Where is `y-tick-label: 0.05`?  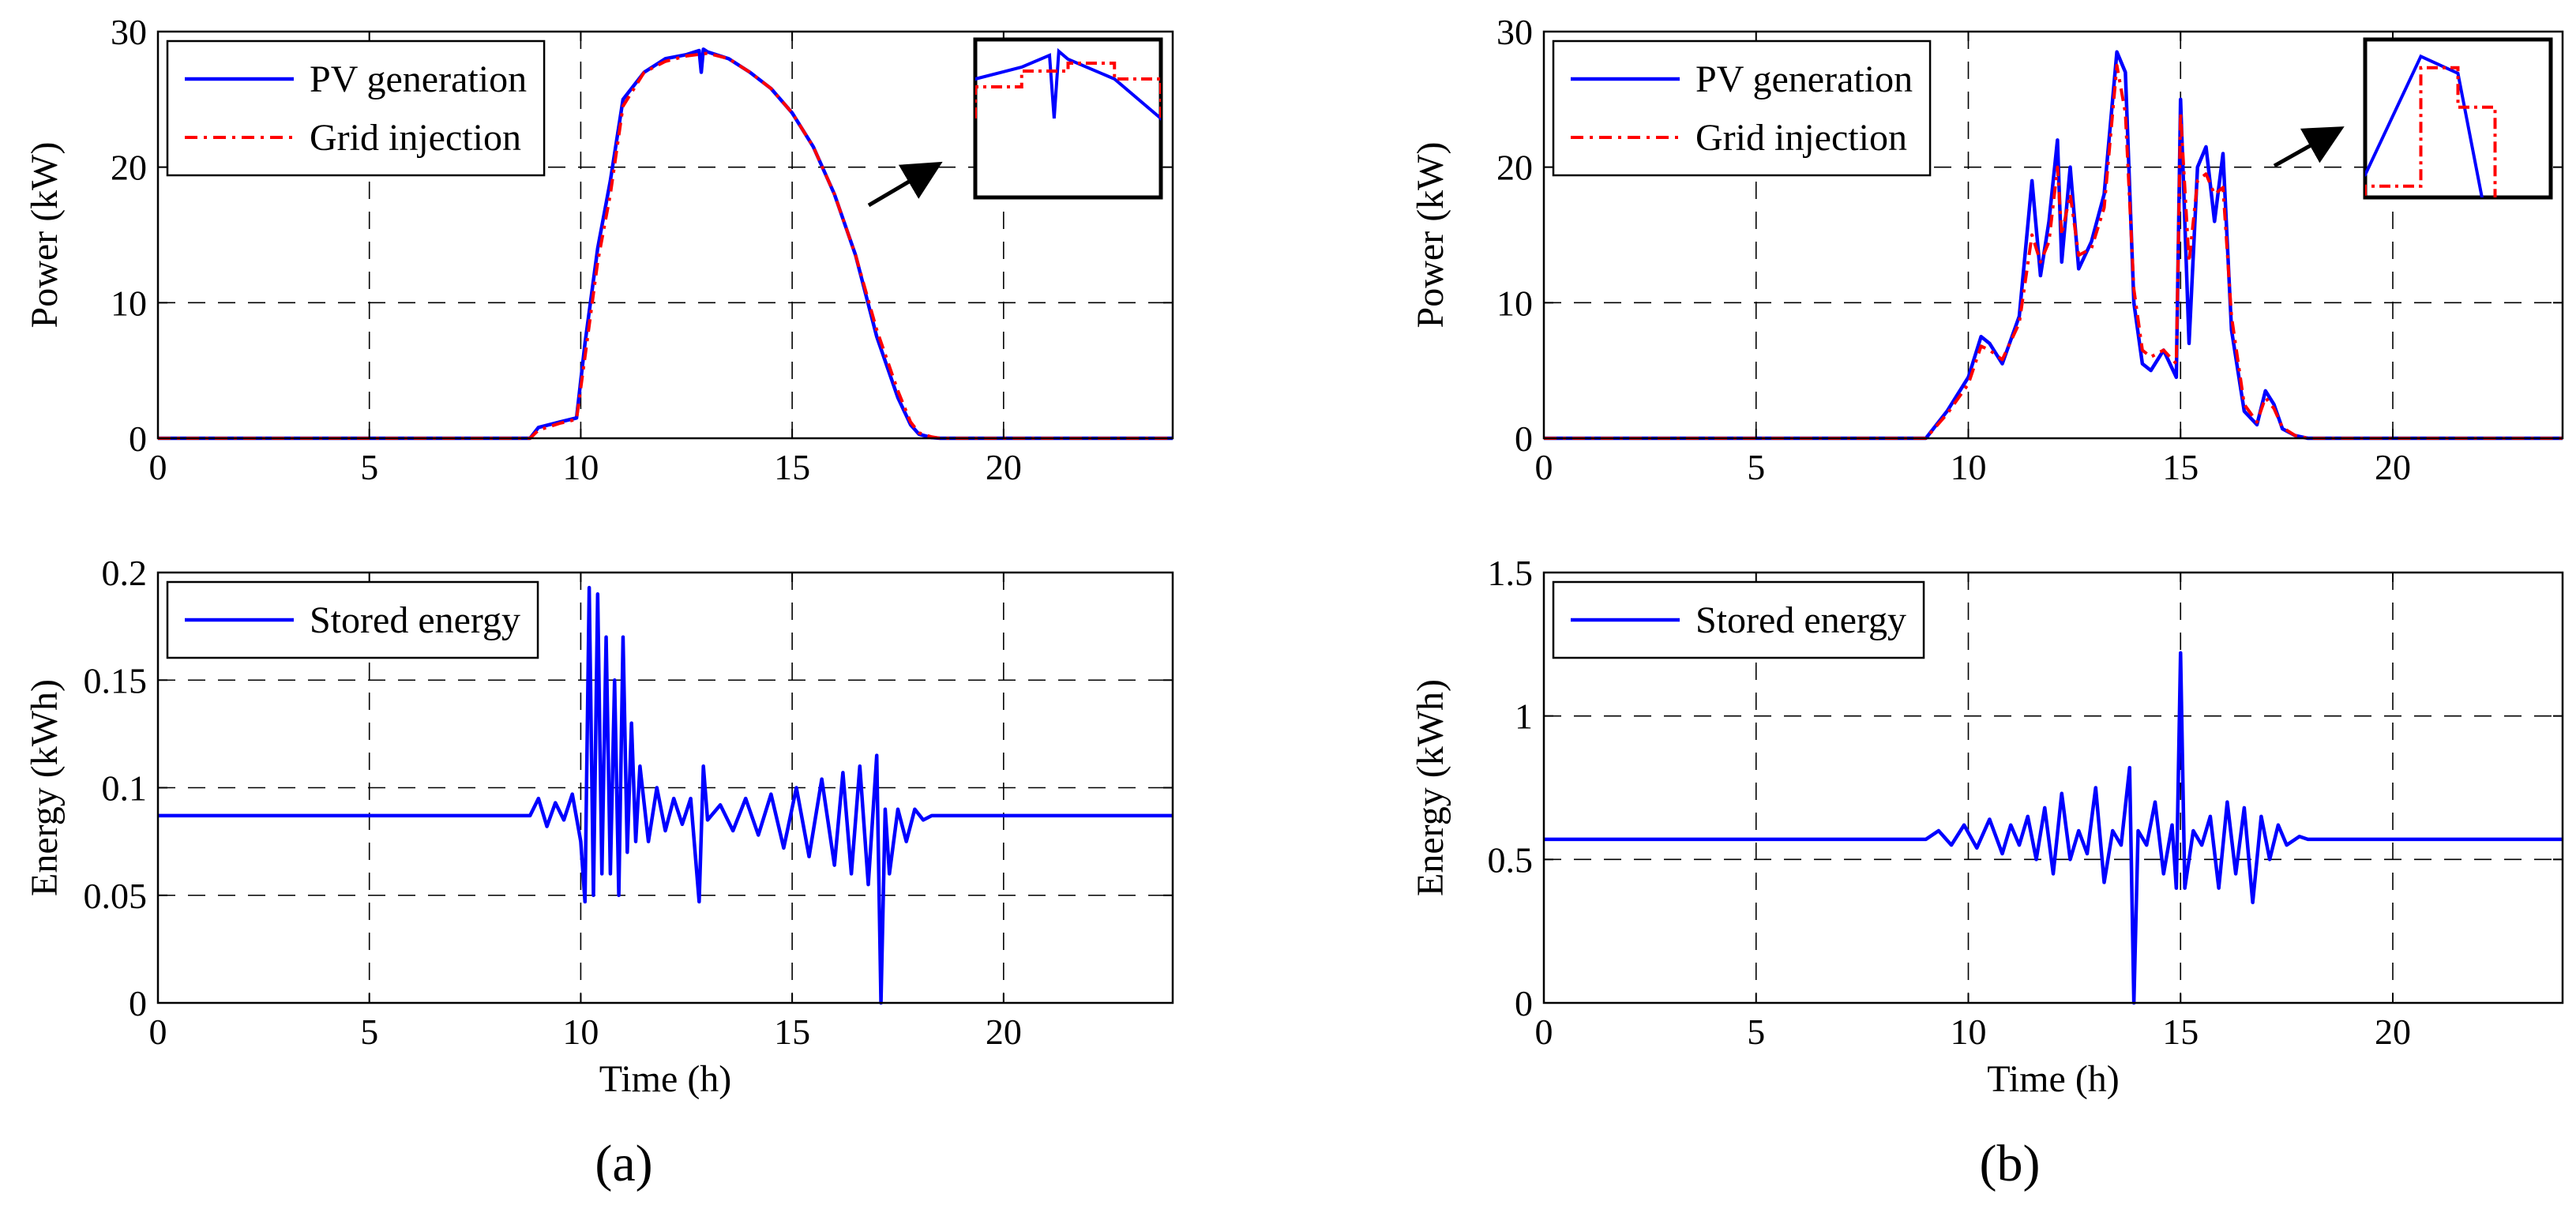 y-tick-label: 0.05 is located at coordinates (116, 896).